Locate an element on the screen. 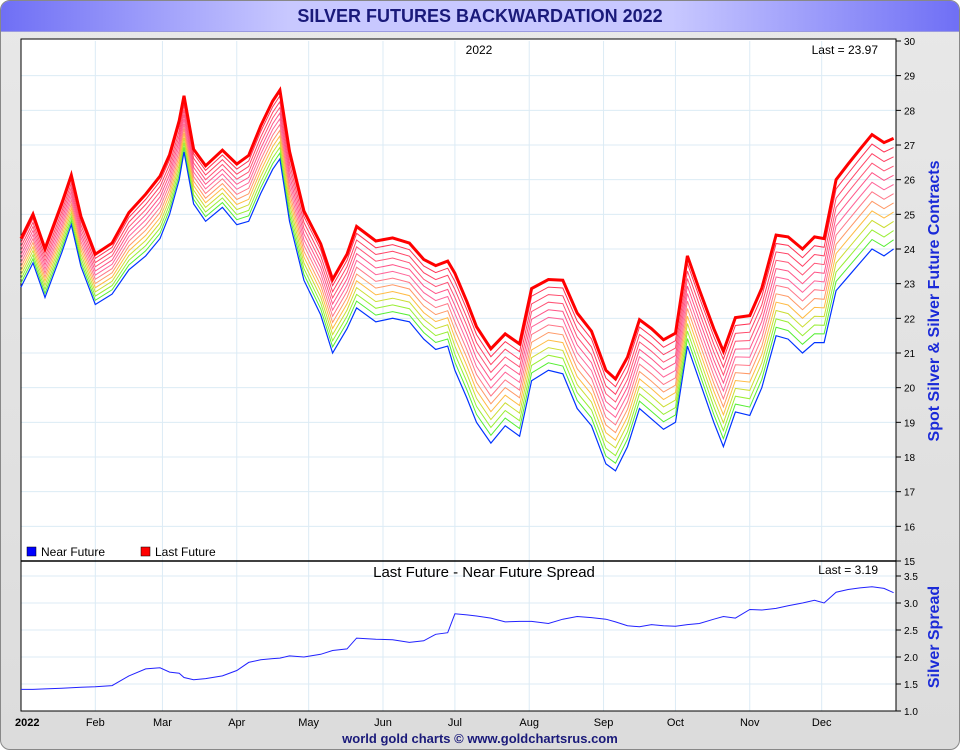 The image size is (960, 750). x-tick-label: Apr is located at coordinates (236, 723).